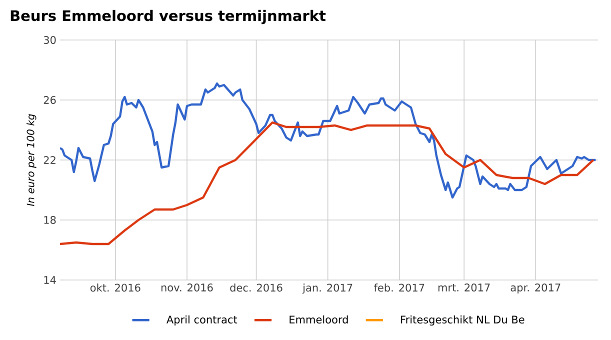 This screenshot has height=340, width=611. What do you see at coordinates (464, 288) in the screenshot?
I see `x-tick-label: mrt. 2017` at bounding box center [464, 288].